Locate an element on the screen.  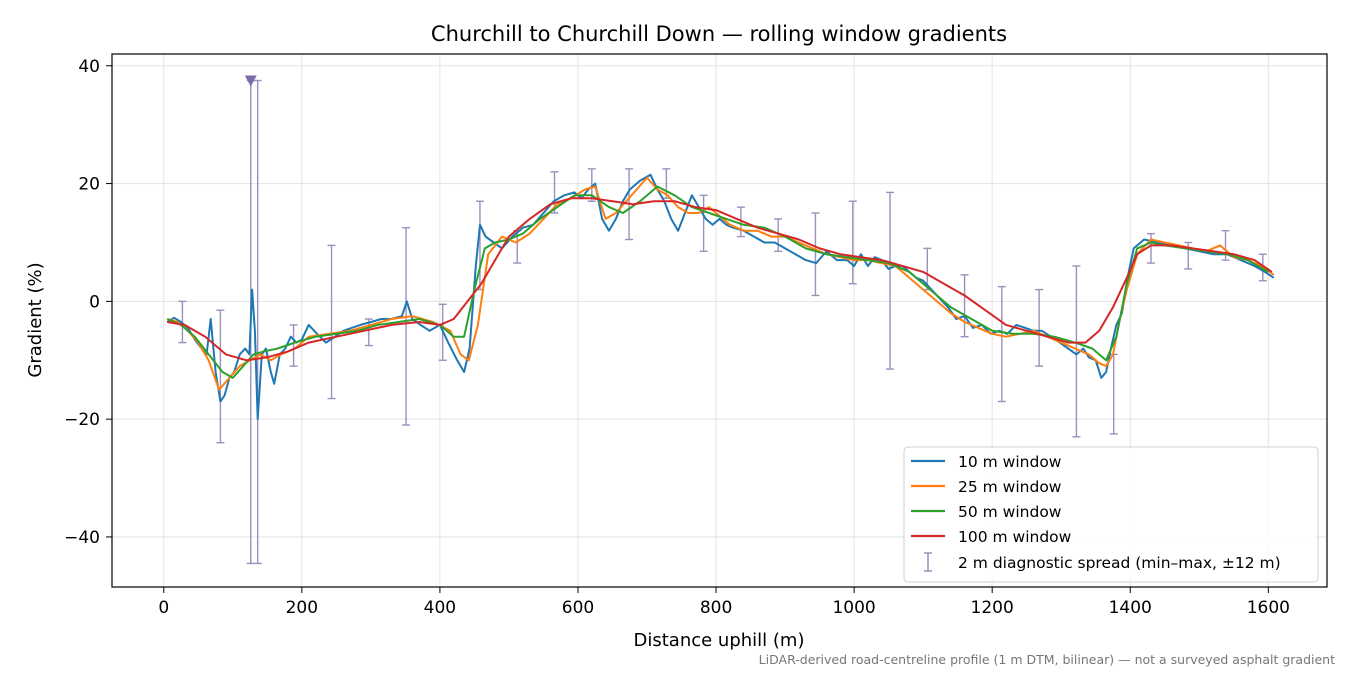
x-axis-label: Distance uphill (m) is located at coordinates (719, 640).